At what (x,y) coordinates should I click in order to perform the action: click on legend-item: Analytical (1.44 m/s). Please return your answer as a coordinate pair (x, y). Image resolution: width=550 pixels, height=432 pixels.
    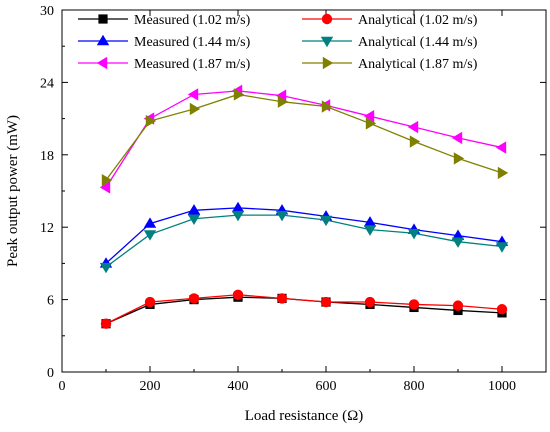
    Looking at the image, I should click on (390, 42).